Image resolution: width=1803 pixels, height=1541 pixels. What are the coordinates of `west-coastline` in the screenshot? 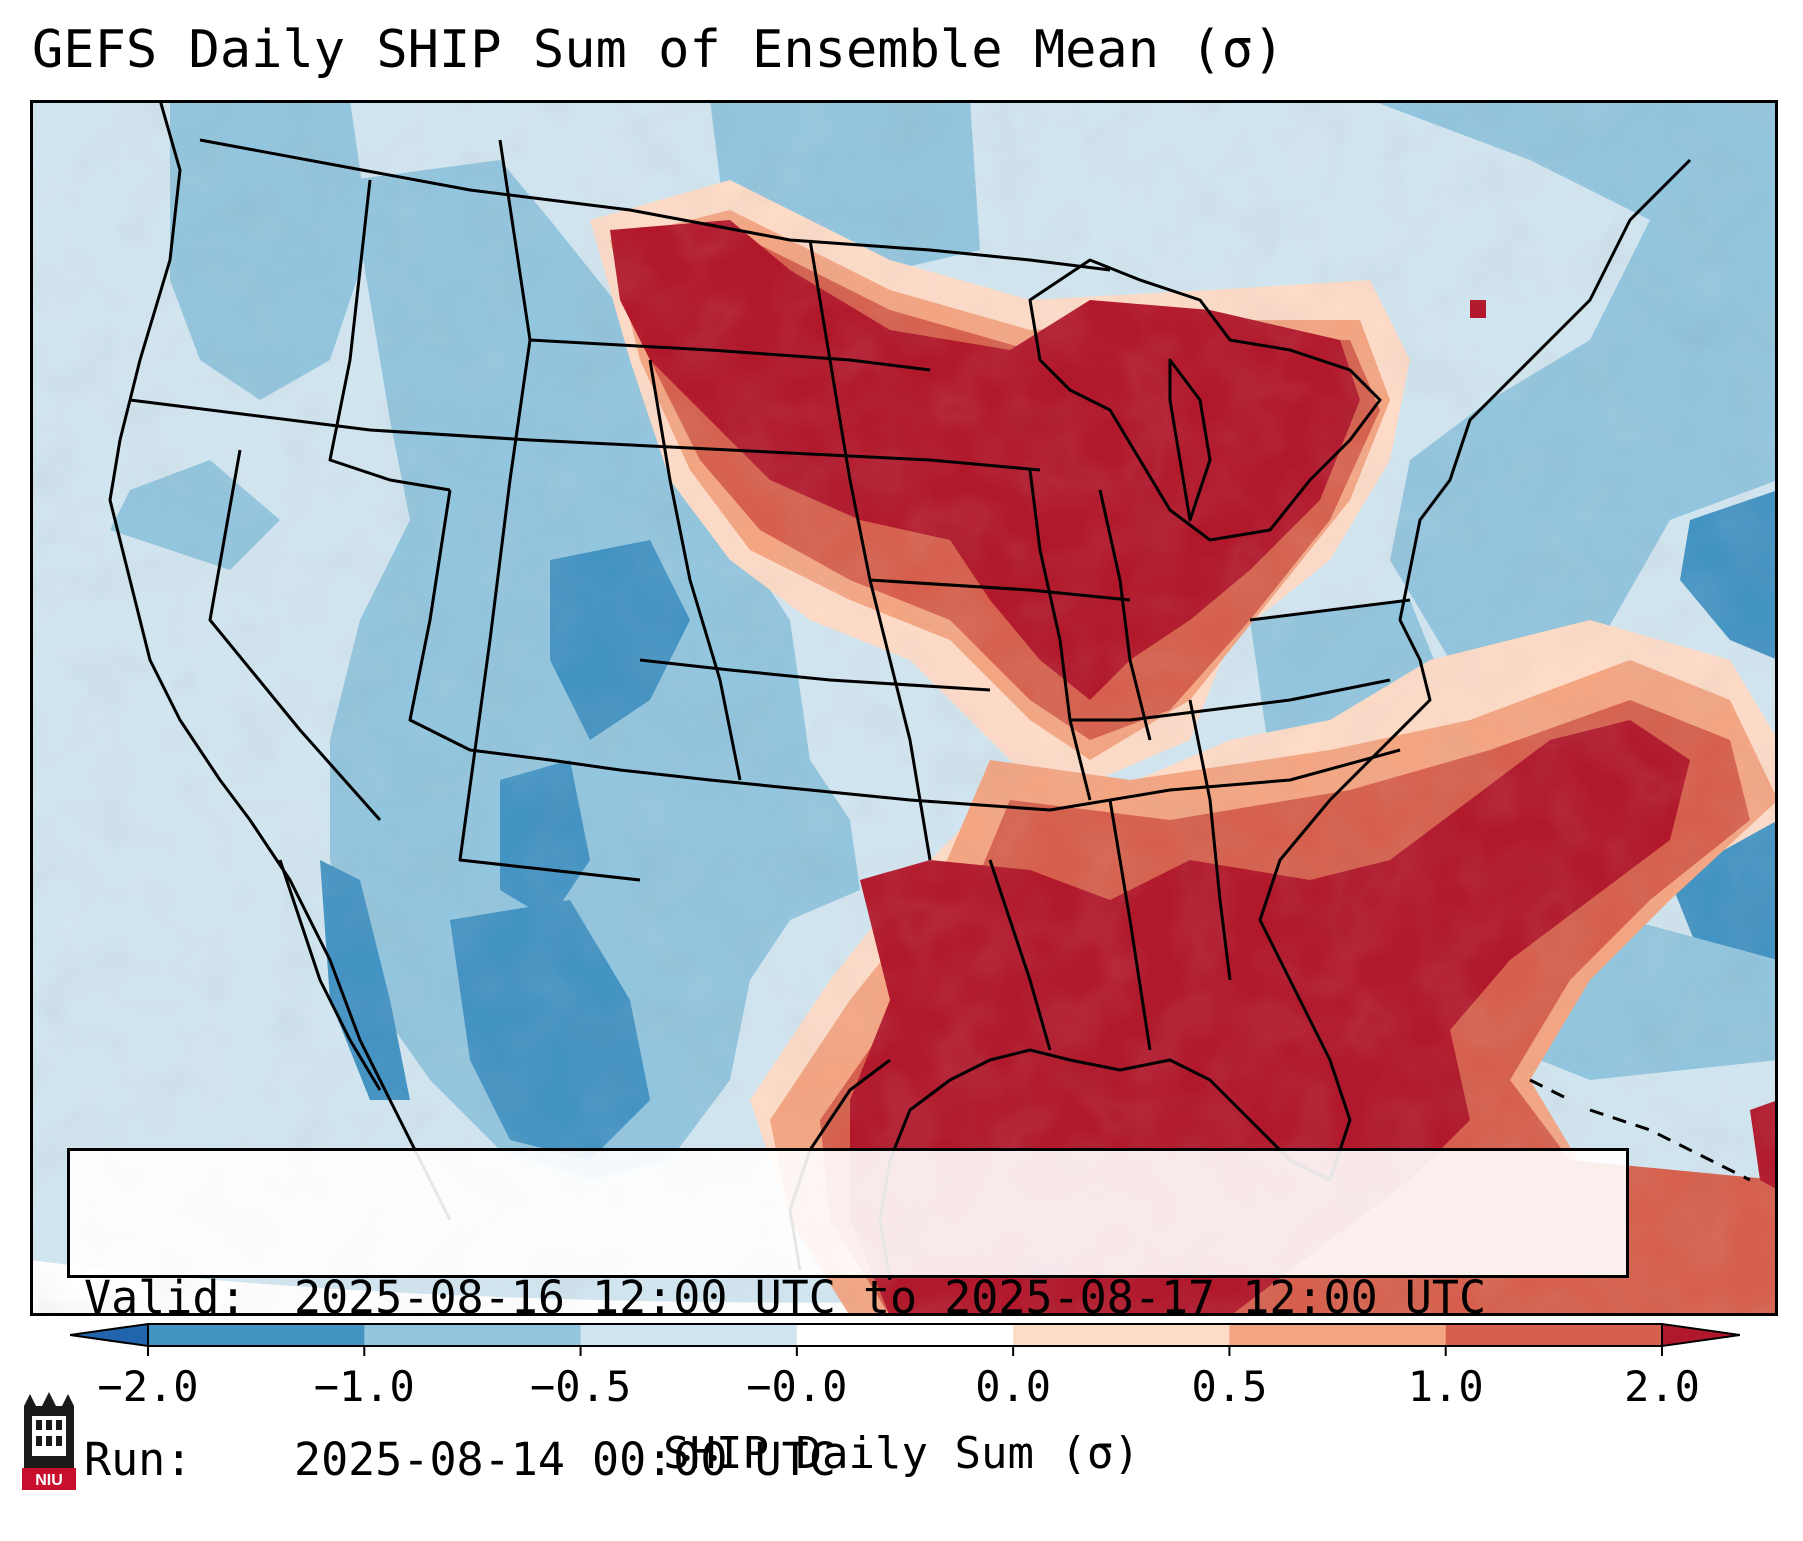 It's located at (280, 660).